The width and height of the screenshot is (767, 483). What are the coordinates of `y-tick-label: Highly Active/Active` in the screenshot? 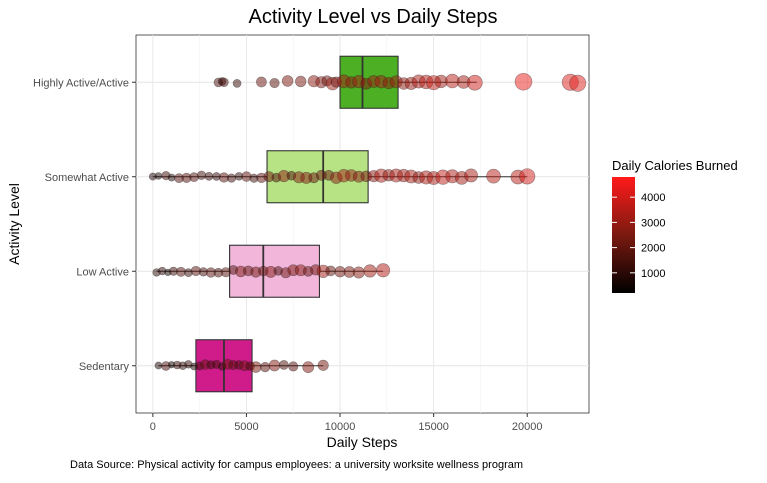 It's located at (81, 83).